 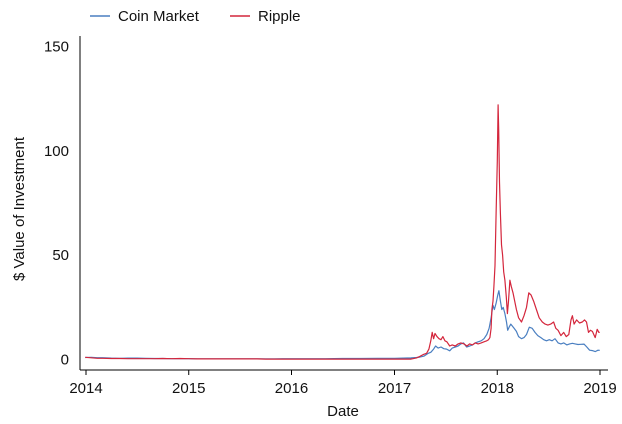 What do you see at coordinates (188, 388) in the screenshot?
I see `x-tick-label: 2015` at bounding box center [188, 388].